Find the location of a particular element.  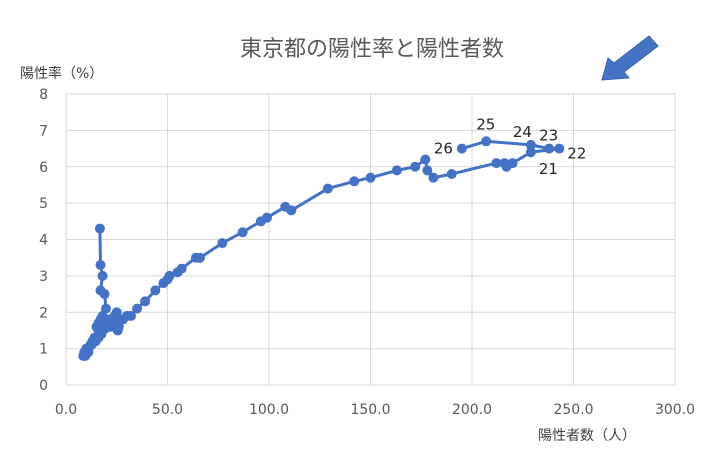

chart-title: 東京都の陽性率と陽性者数 is located at coordinates (372, 49).